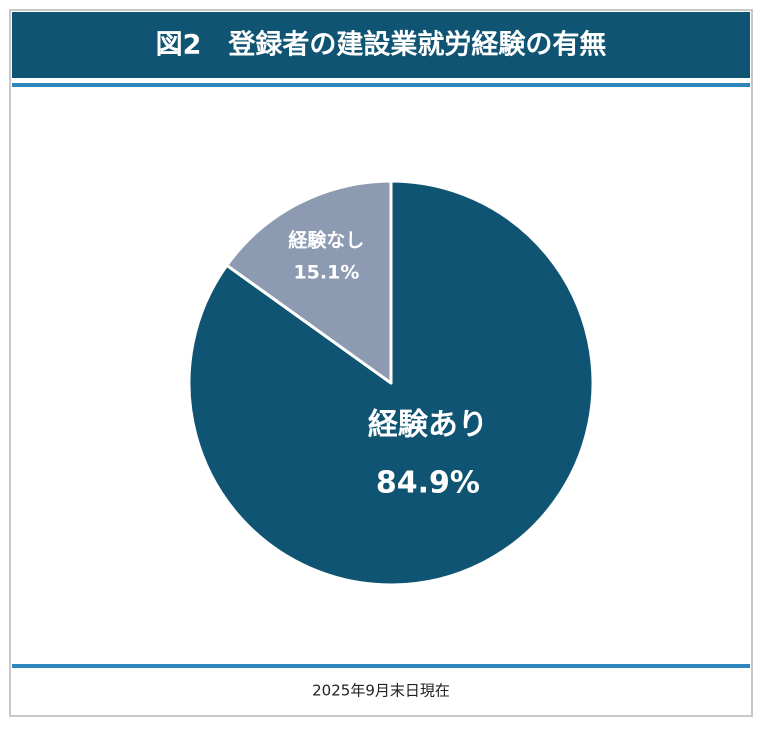  What do you see at coordinates (428, 424) in the screenshot?
I see `slice-label: 経験あり` at bounding box center [428, 424].